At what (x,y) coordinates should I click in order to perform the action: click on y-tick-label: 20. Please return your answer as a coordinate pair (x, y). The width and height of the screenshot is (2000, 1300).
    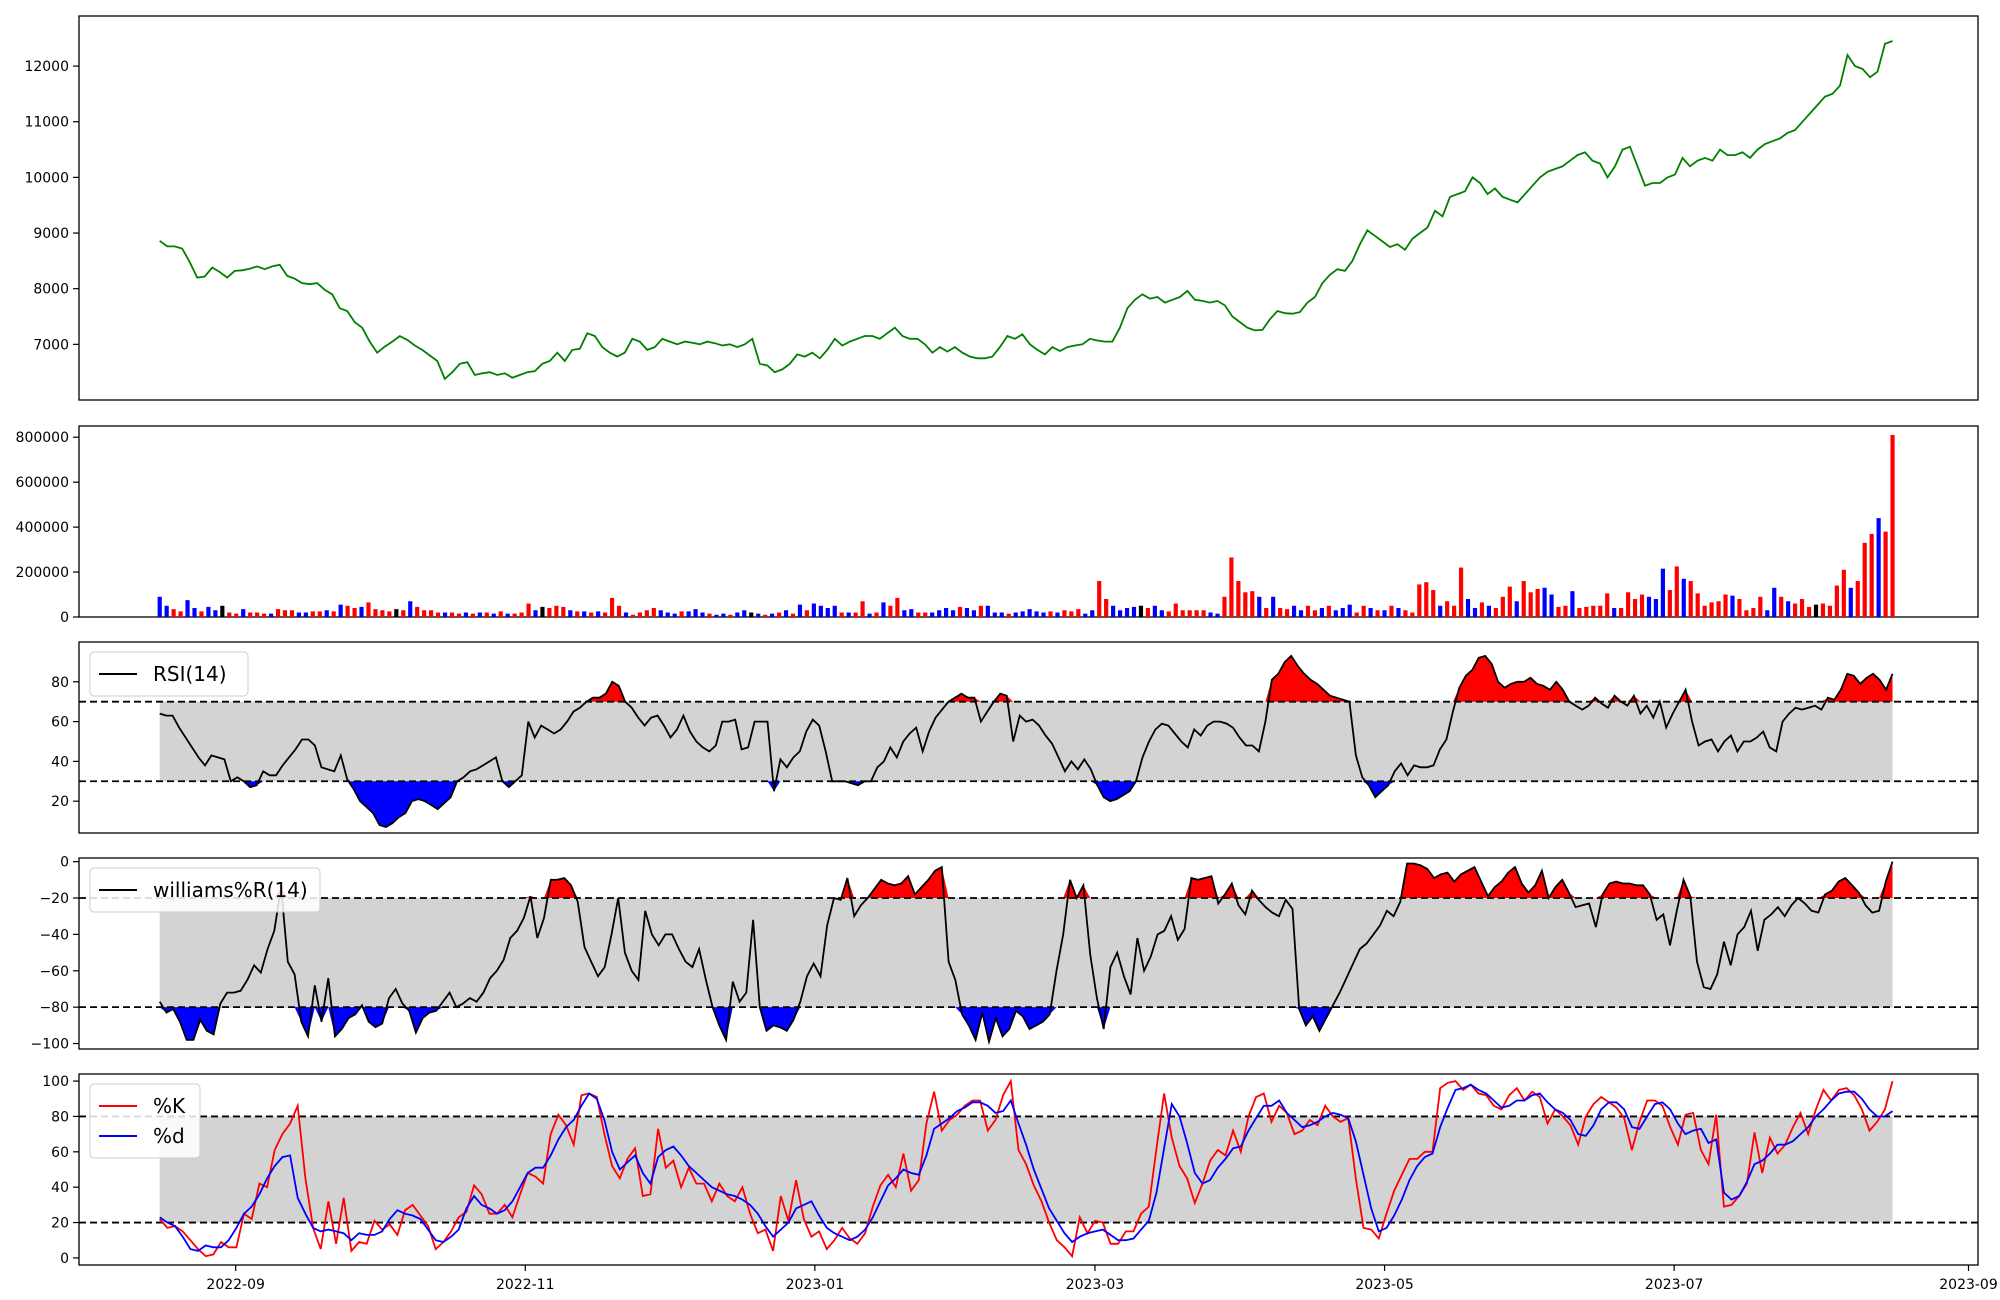
    Looking at the image, I should click on (60, 802).